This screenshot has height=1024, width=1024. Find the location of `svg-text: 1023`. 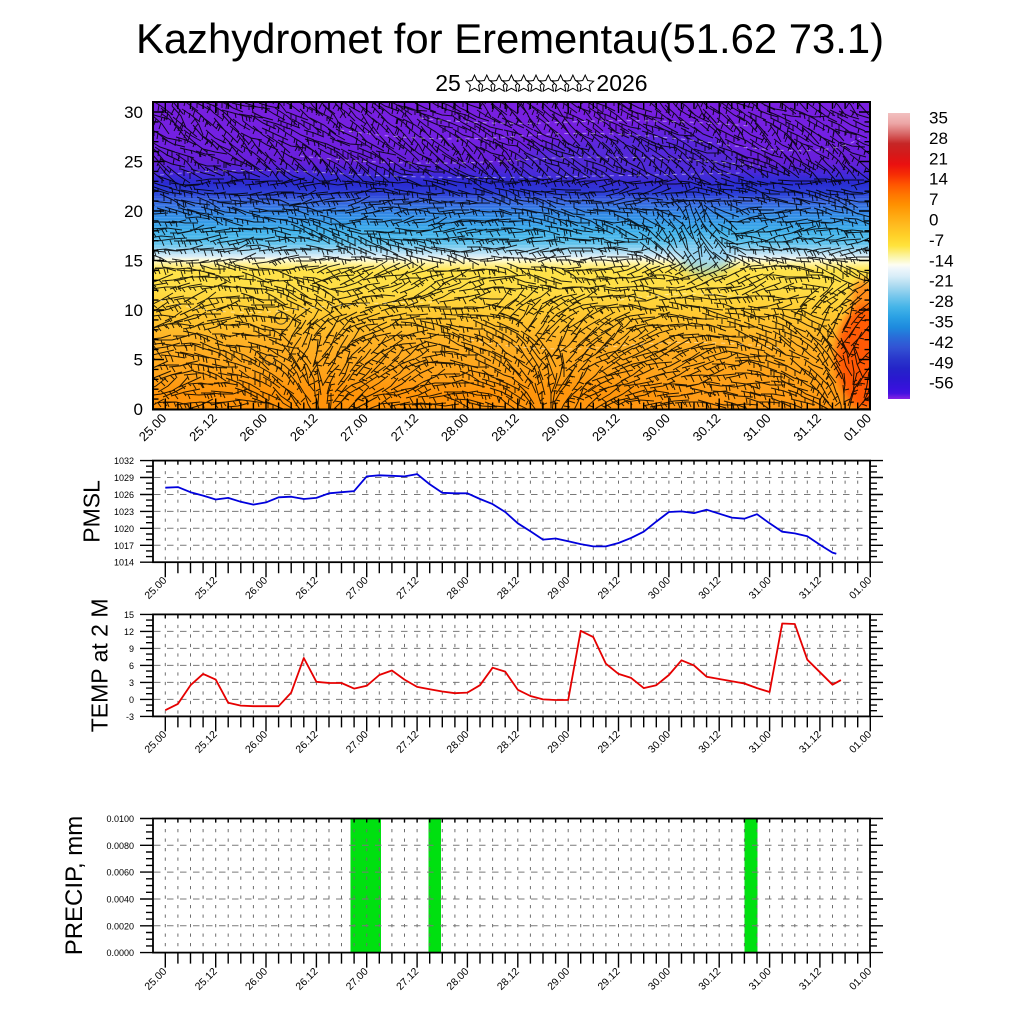

svg-text: 1023 is located at coordinates (124, 512).